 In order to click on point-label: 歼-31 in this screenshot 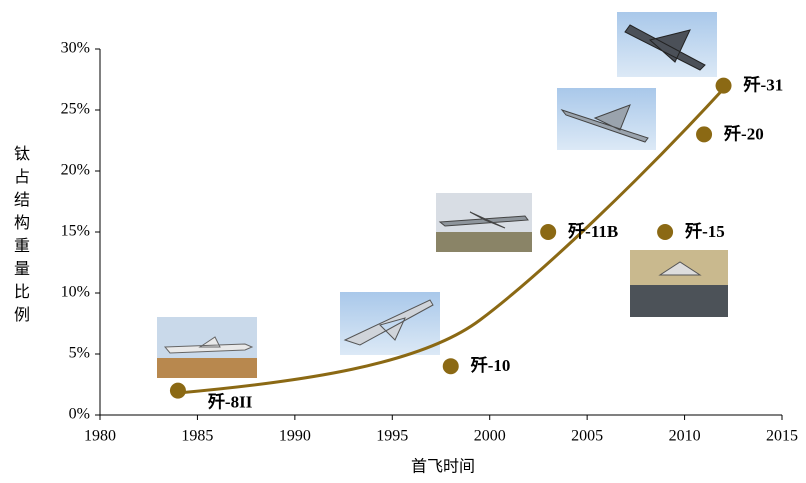, I will do `click(763, 85)`.